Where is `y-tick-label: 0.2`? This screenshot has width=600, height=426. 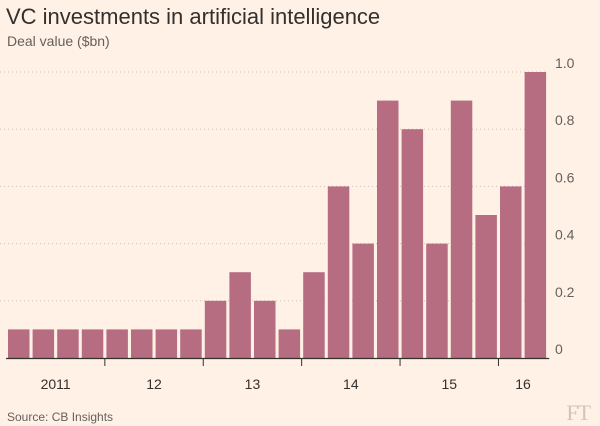
y-tick-label: 0.2 is located at coordinates (565, 292).